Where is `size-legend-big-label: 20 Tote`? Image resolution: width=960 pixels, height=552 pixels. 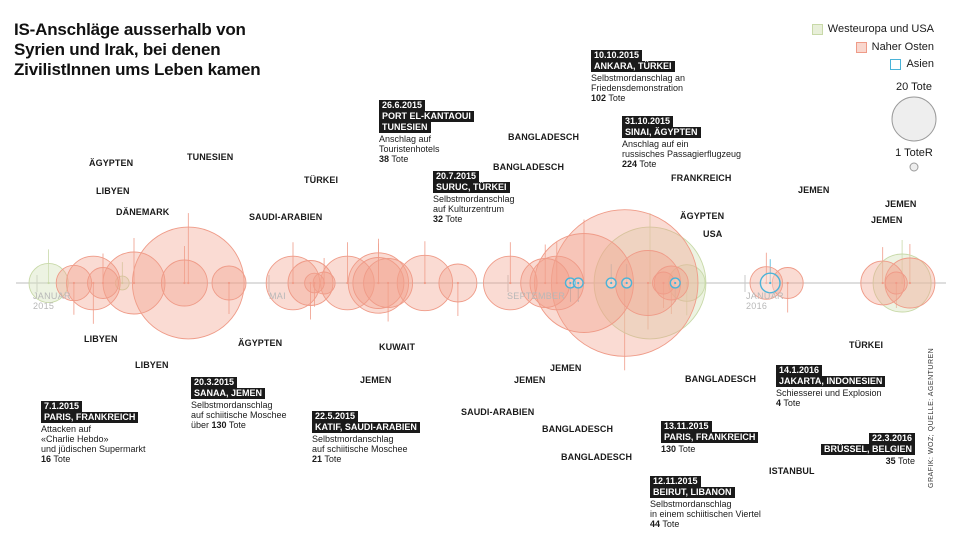
size-legend-big-label: 20 Tote is located at coordinates (914, 87).